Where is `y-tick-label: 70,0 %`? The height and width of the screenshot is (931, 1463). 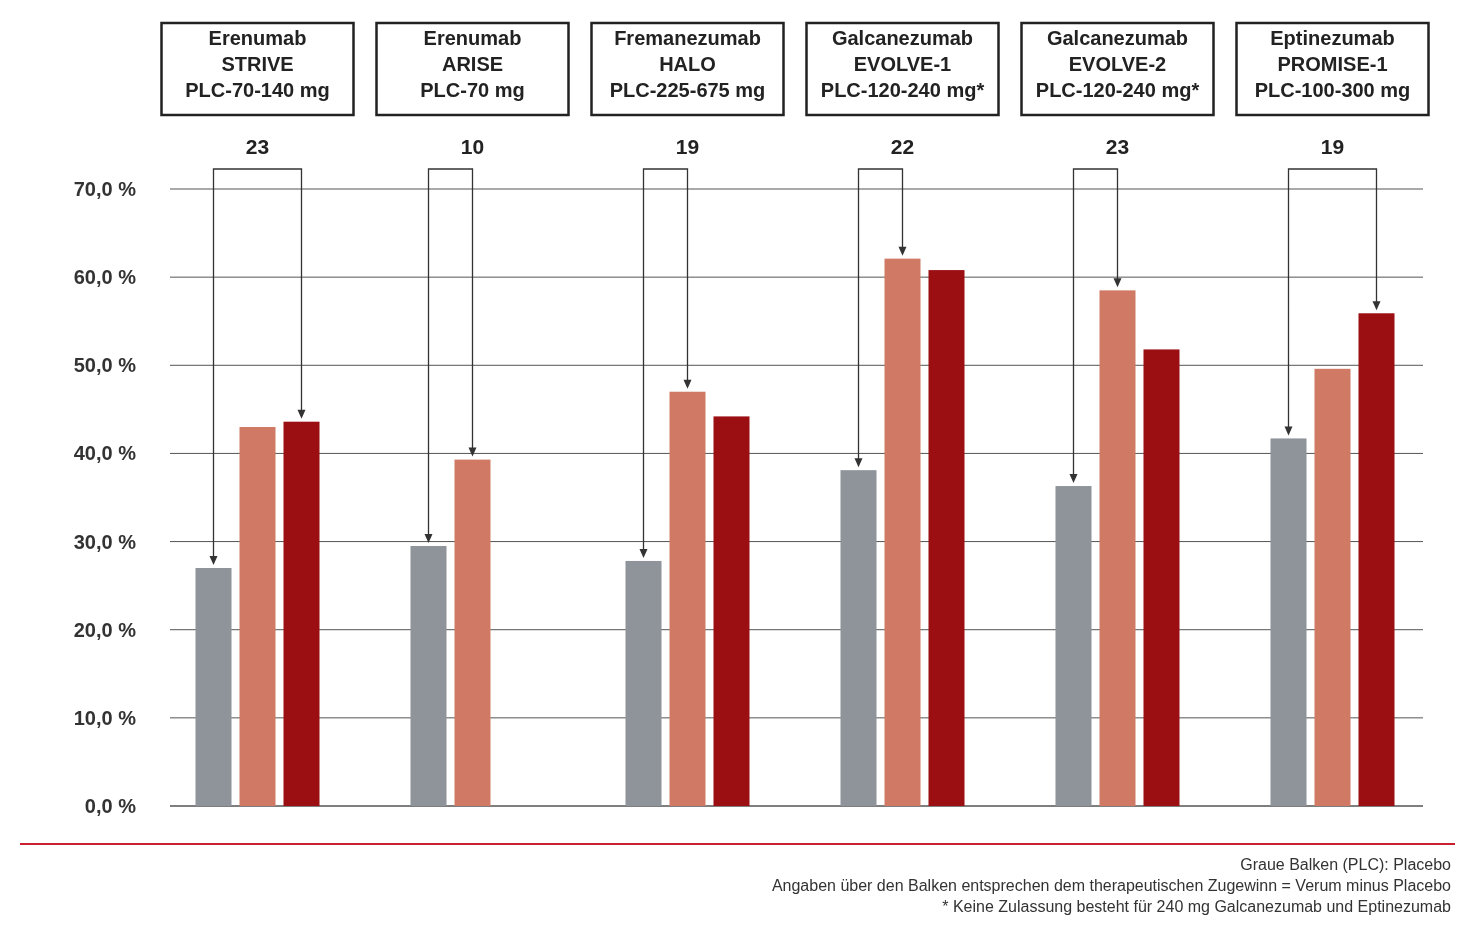
y-tick-label: 70,0 % is located at coordinates (105, 189).